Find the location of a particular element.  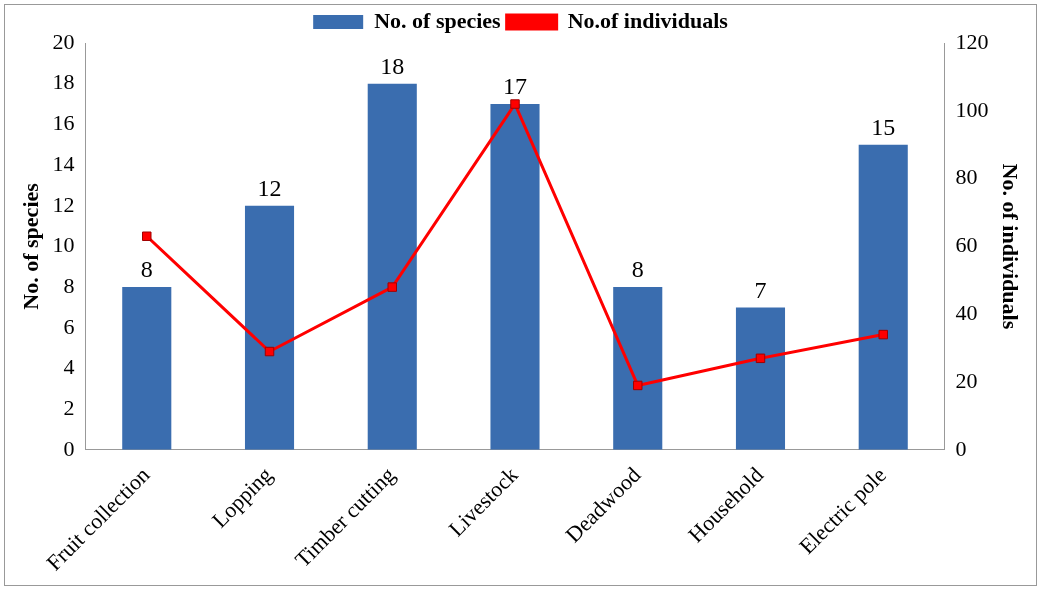

data-label: 18 is located at coordinates (392, 65).